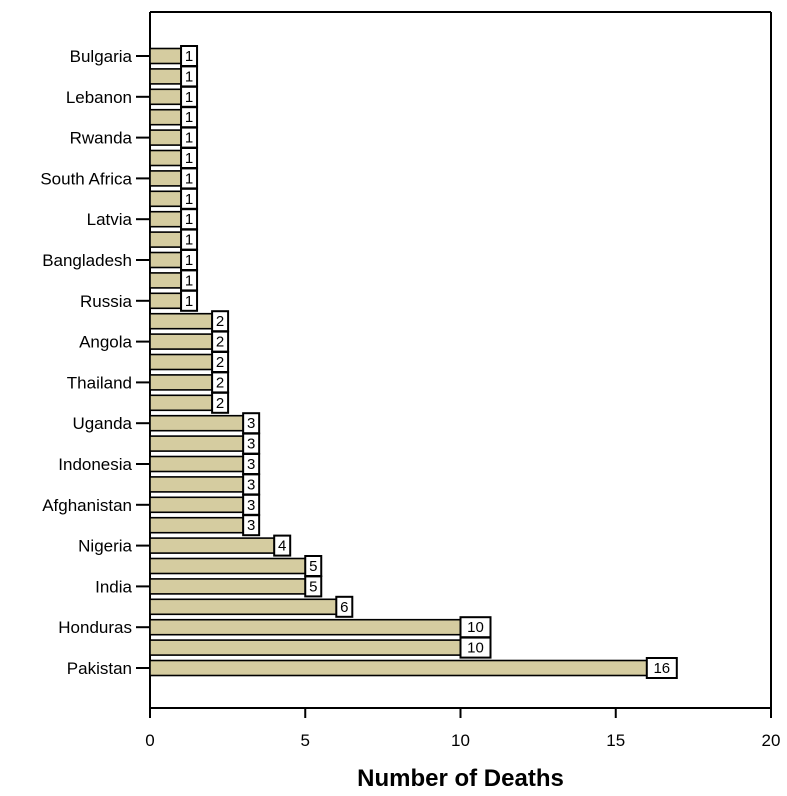 The width and height of the screenshot is (787, 796). What do you see at coordinates (615, 740) in the screenshot?
I see `x-tick-label: 15` at bounding box center [615, 740].